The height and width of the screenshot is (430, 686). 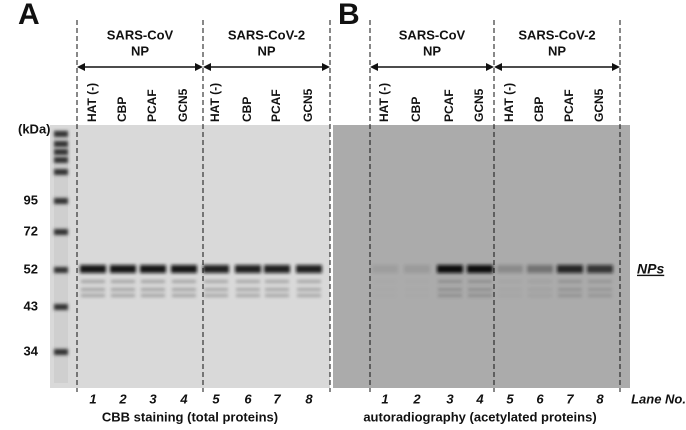 I want to click on band-label: NPs, so click(x=650, y=269).